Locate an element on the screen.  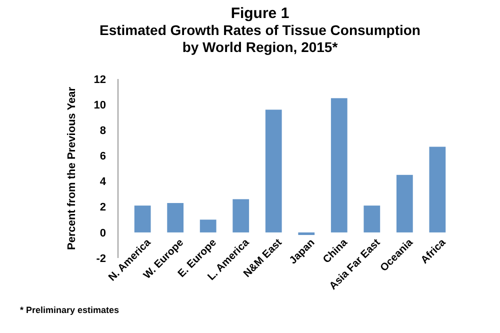
y-tick-label: 4 is located at coordinates (103, 182).